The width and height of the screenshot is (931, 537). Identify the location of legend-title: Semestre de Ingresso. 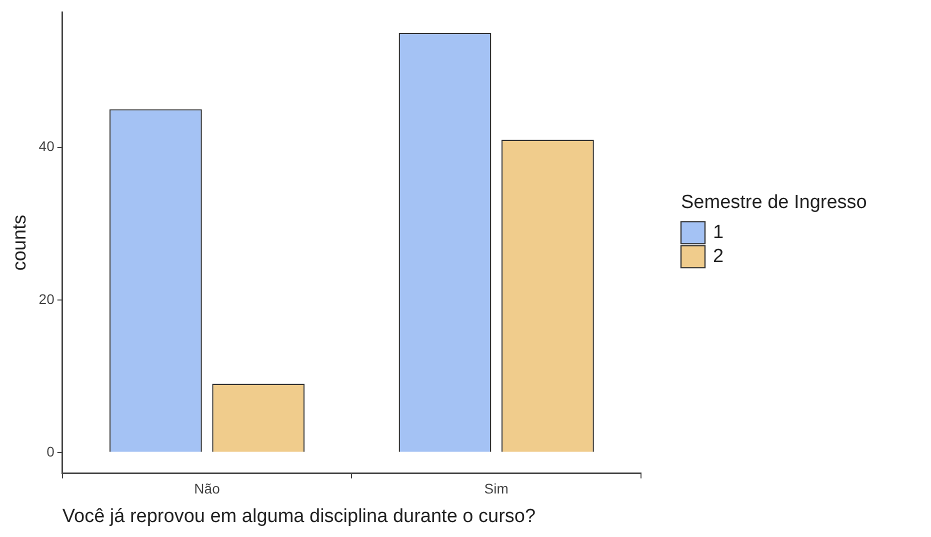
(774, 202).